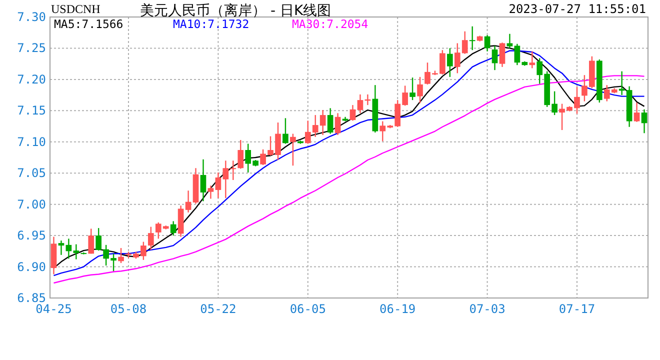 This screenshot has width=660, height=360. I want to click on x-tick-label: 05-22, so click(218, 309).